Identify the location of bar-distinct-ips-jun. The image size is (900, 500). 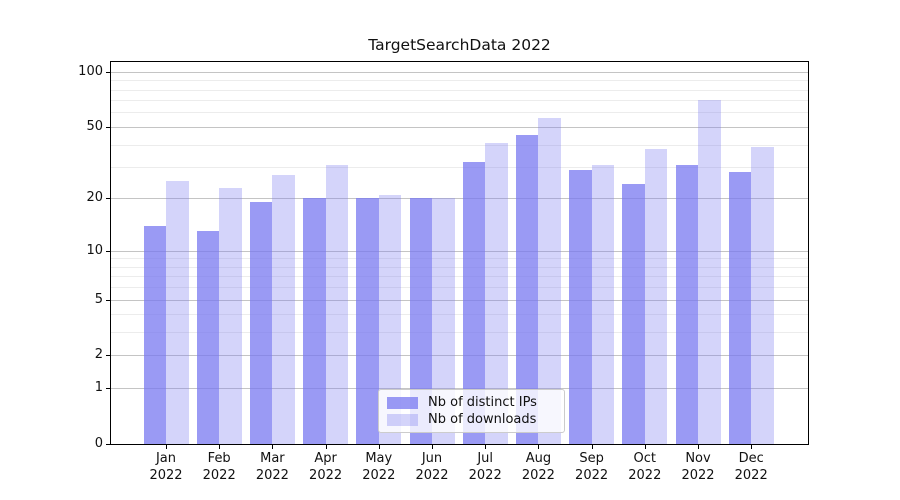
(420, 321).